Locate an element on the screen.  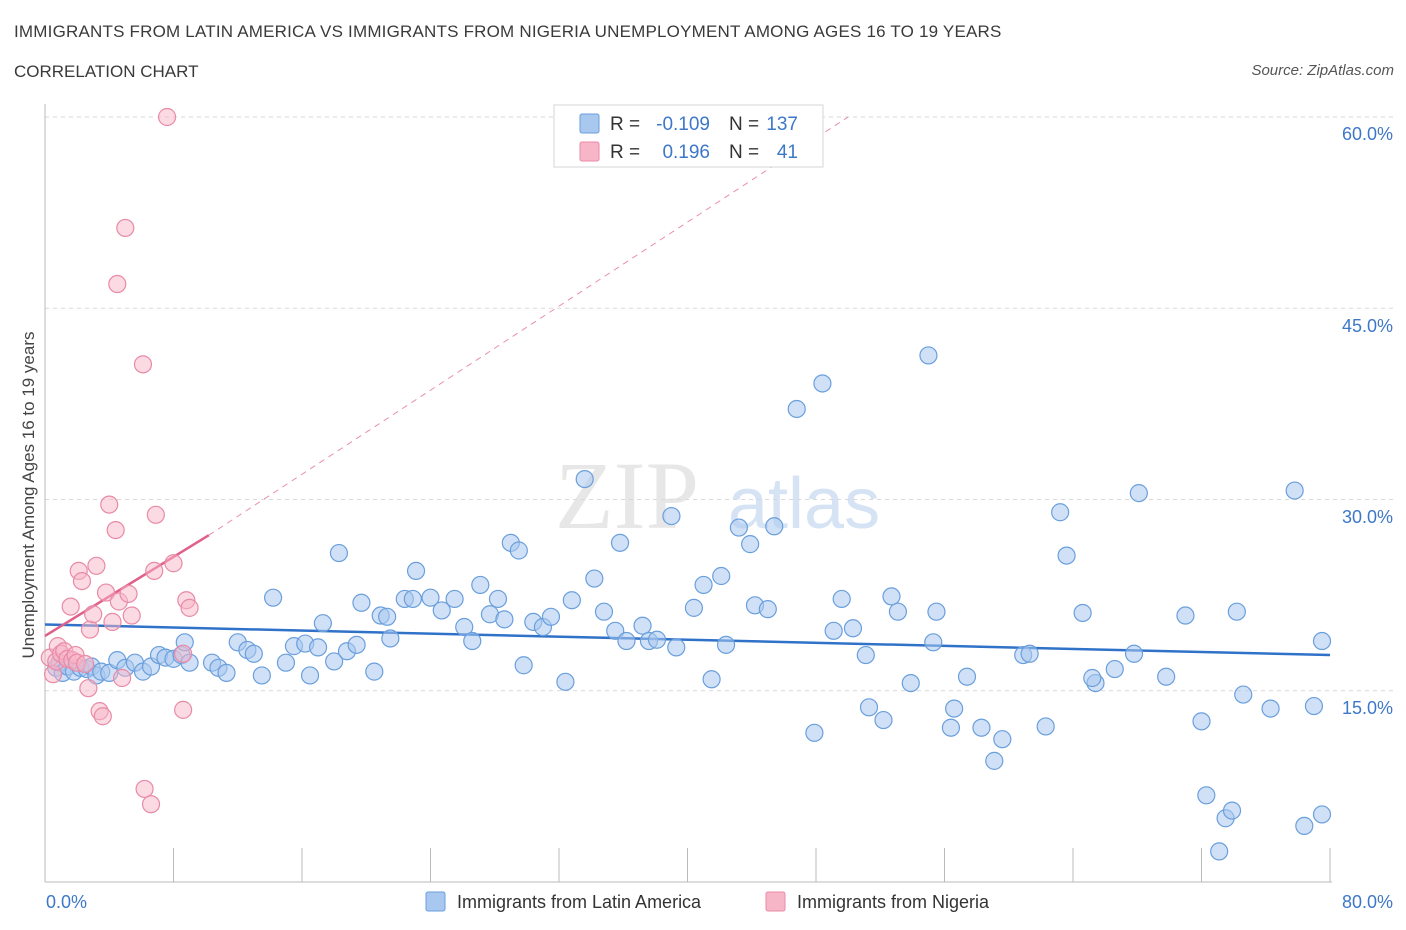
nigeria-n-label: N = is located at coordinates (744, 152).